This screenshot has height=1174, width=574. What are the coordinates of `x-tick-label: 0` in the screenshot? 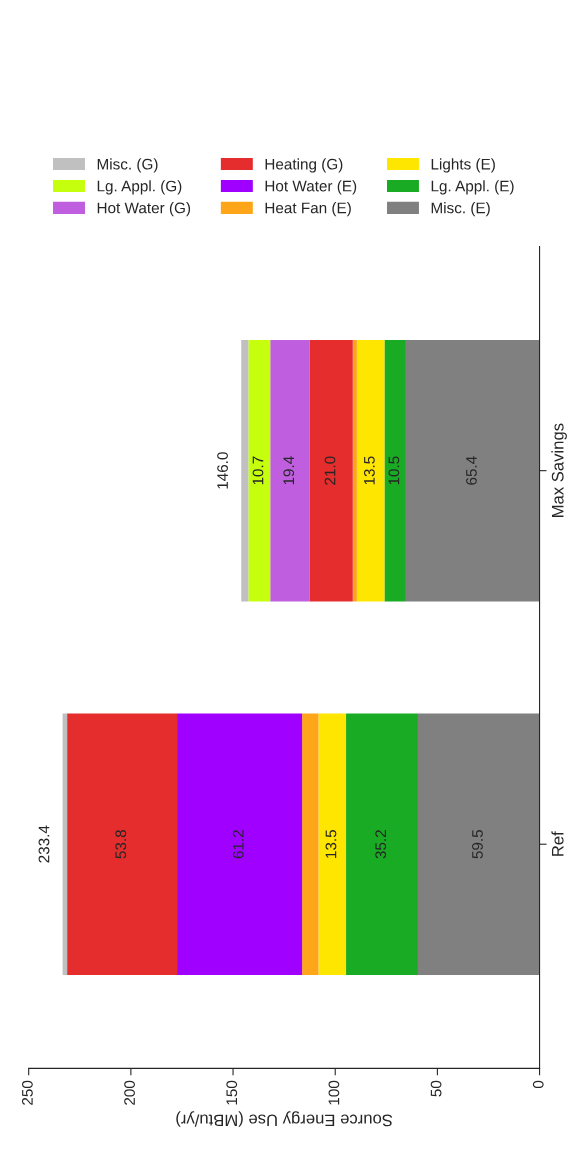 It's located at (538, 1084).